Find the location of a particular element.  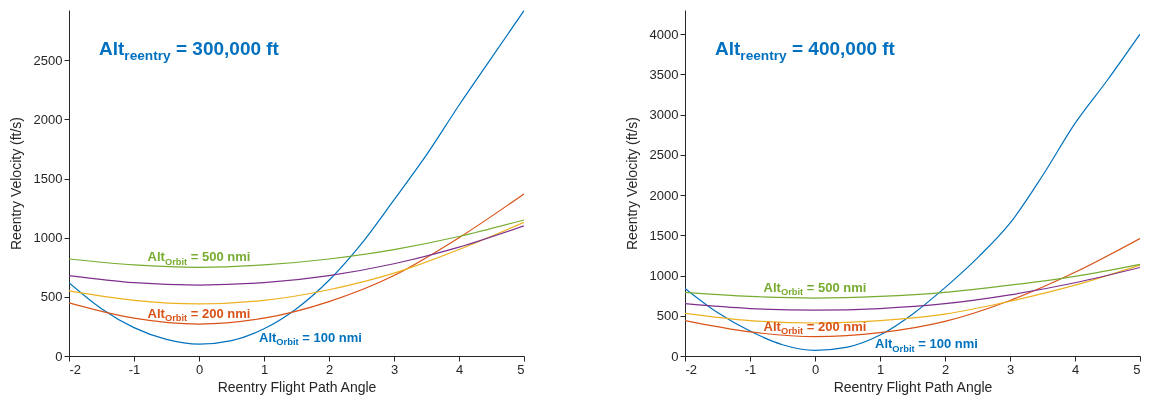

y-tick-label: 3000 is located at coordinates (664, 115).